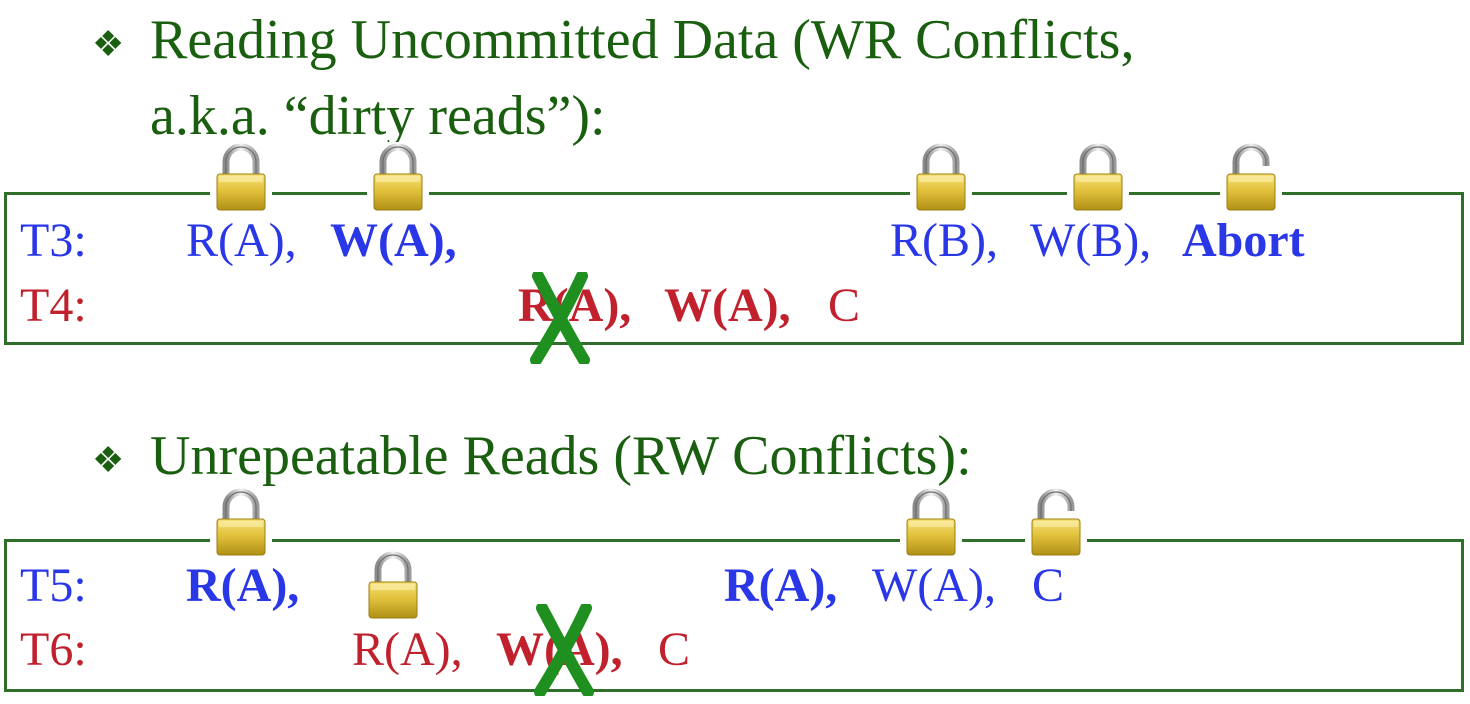  Describe the element at coordinates (642, 40) in the screenshot. I see `section-1-heading-line-1: Reading Uncommitted Data (WR Conflicts,` at that location.